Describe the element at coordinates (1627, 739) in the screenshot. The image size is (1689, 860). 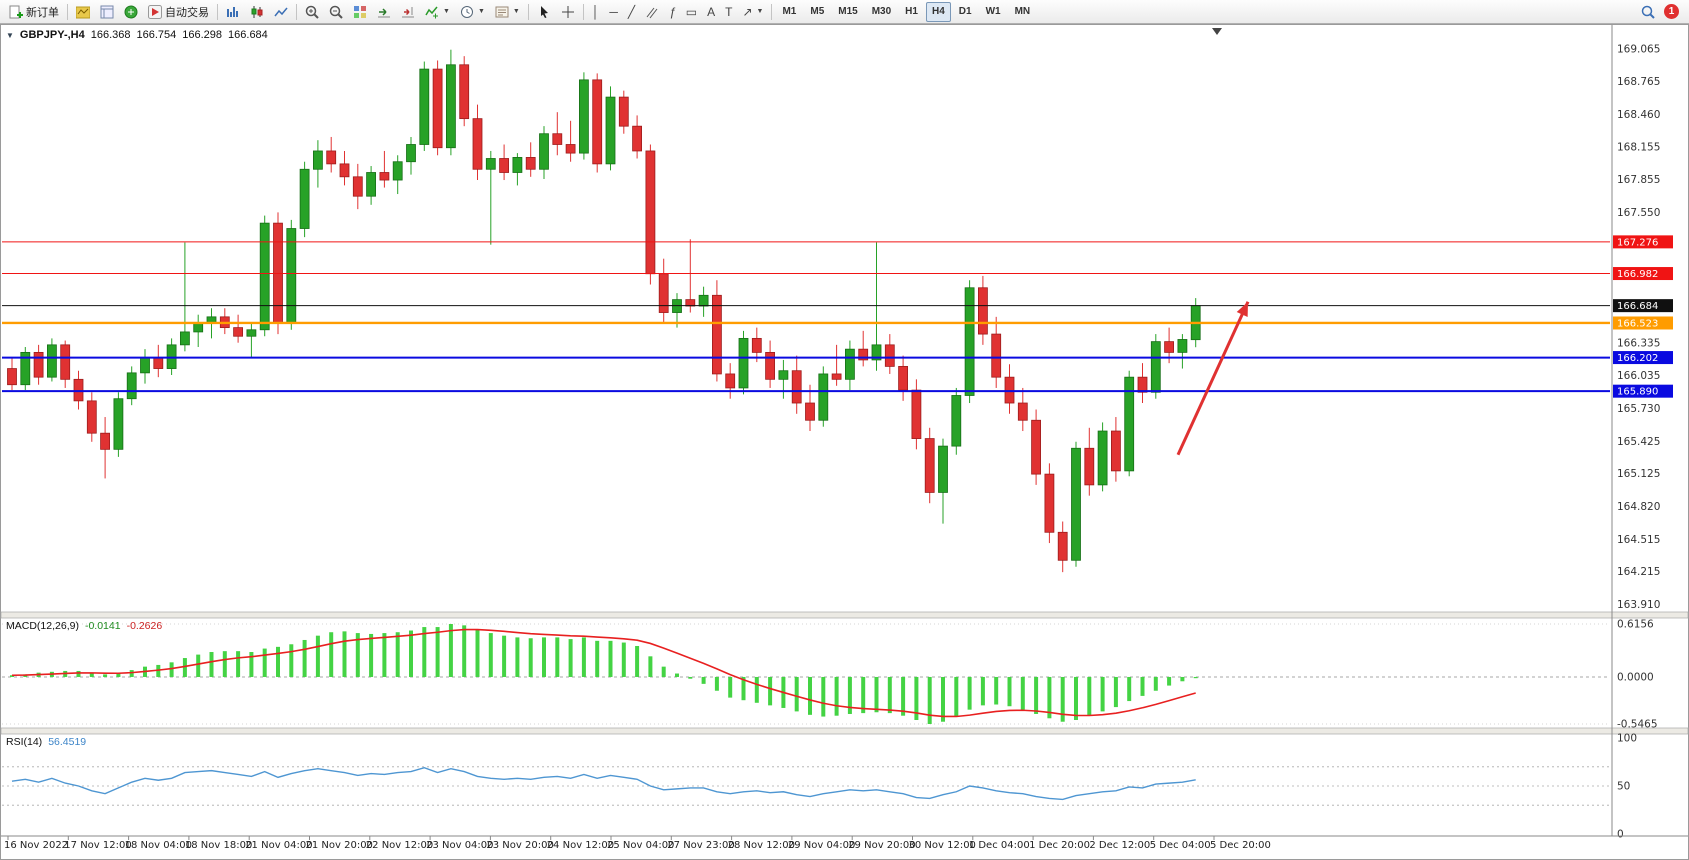
I see `svg-text: 100` at that location.